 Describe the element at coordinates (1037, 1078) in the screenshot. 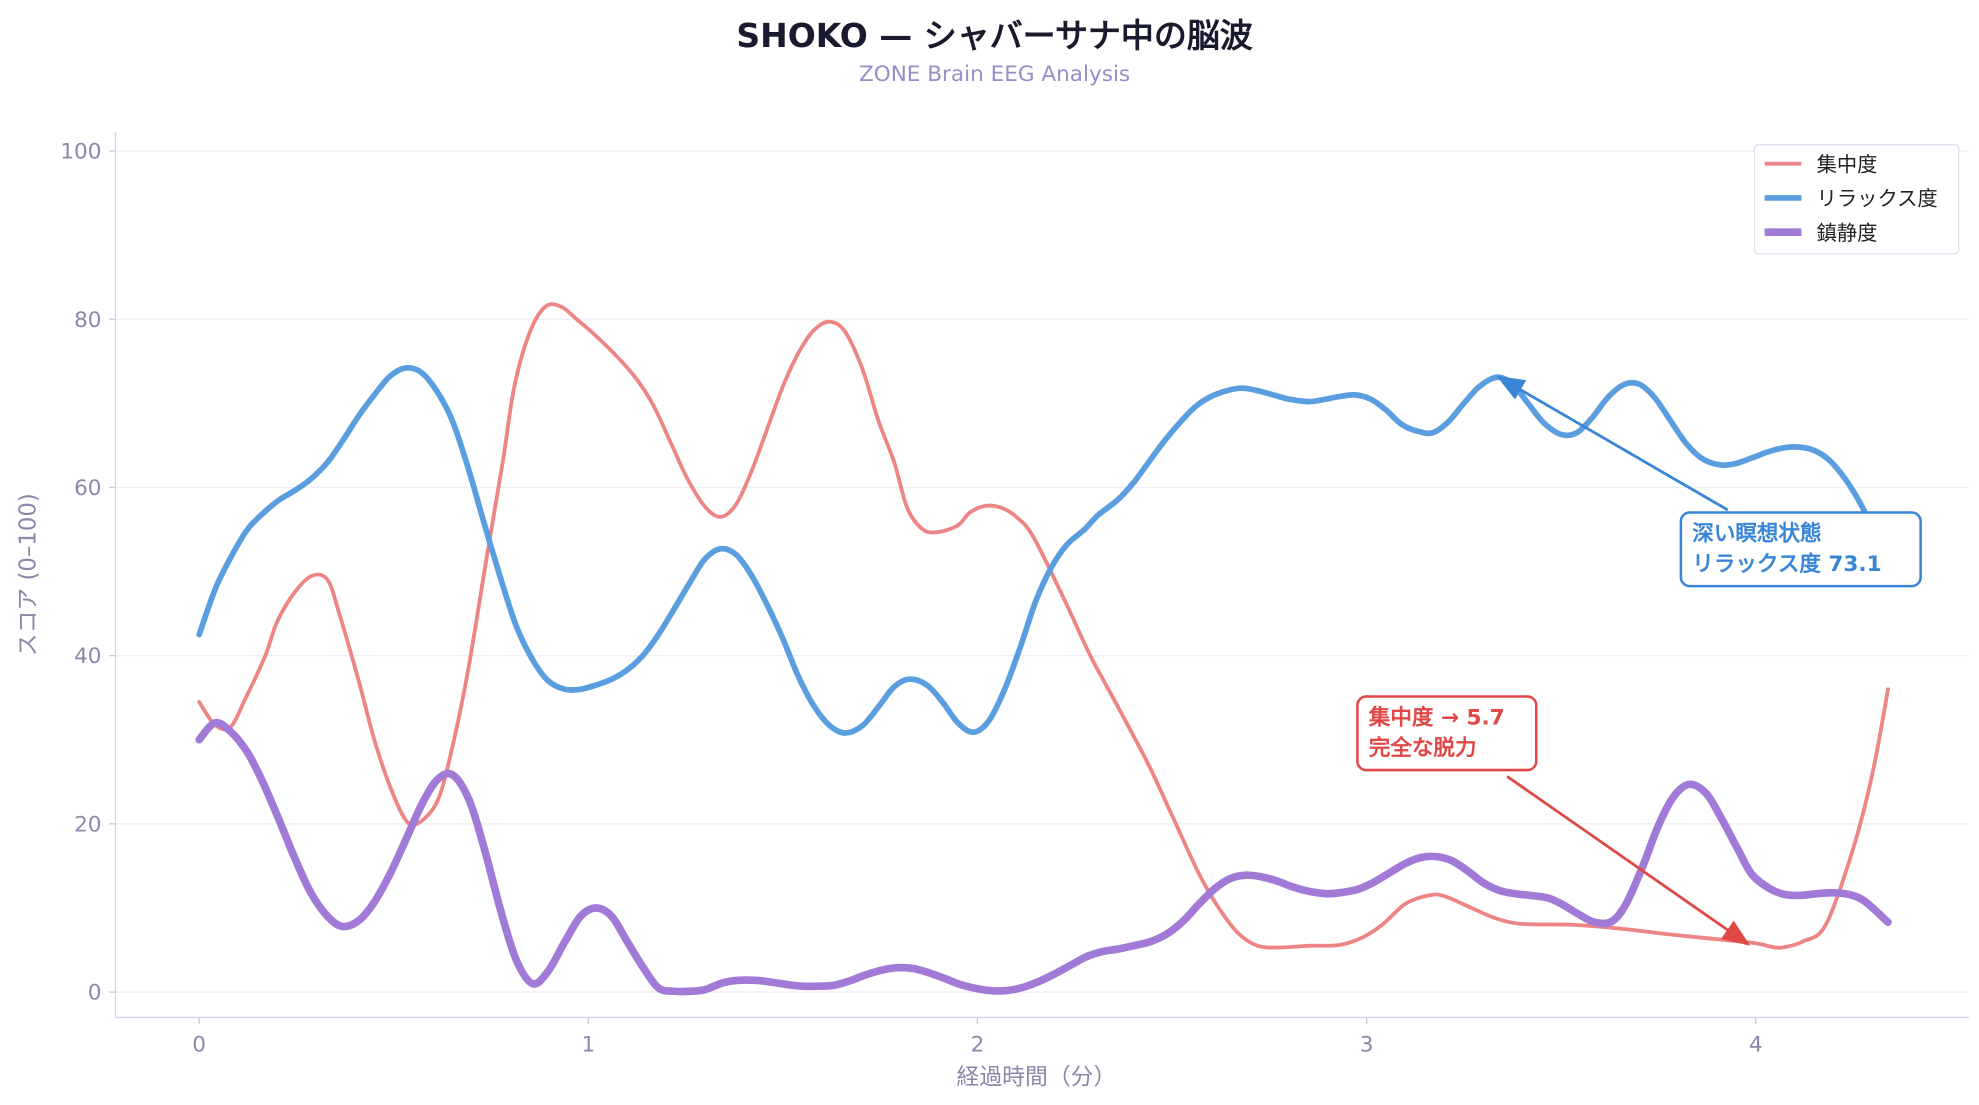

I see `x-axis-label: 経過時間（分）` at that location.